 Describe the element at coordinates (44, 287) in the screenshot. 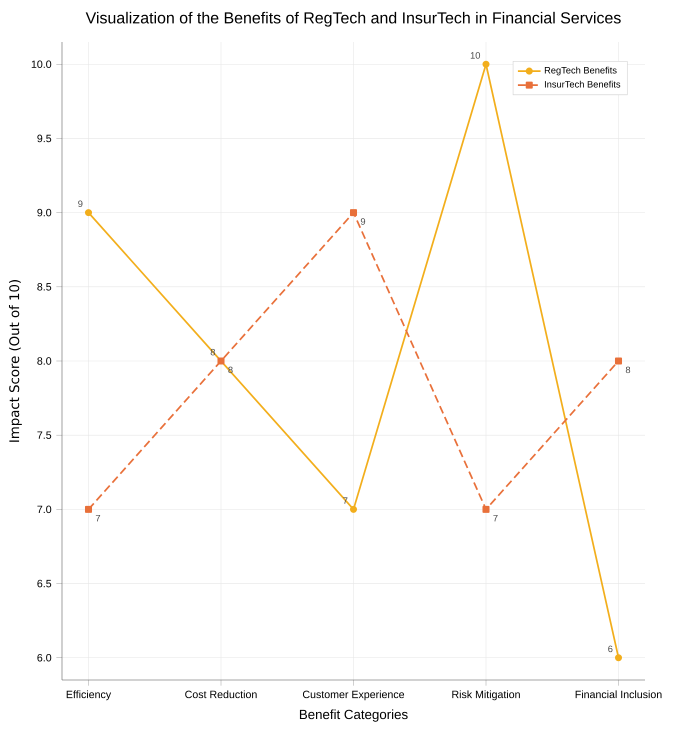

I see `y-tick-label: 8.5` at that location.